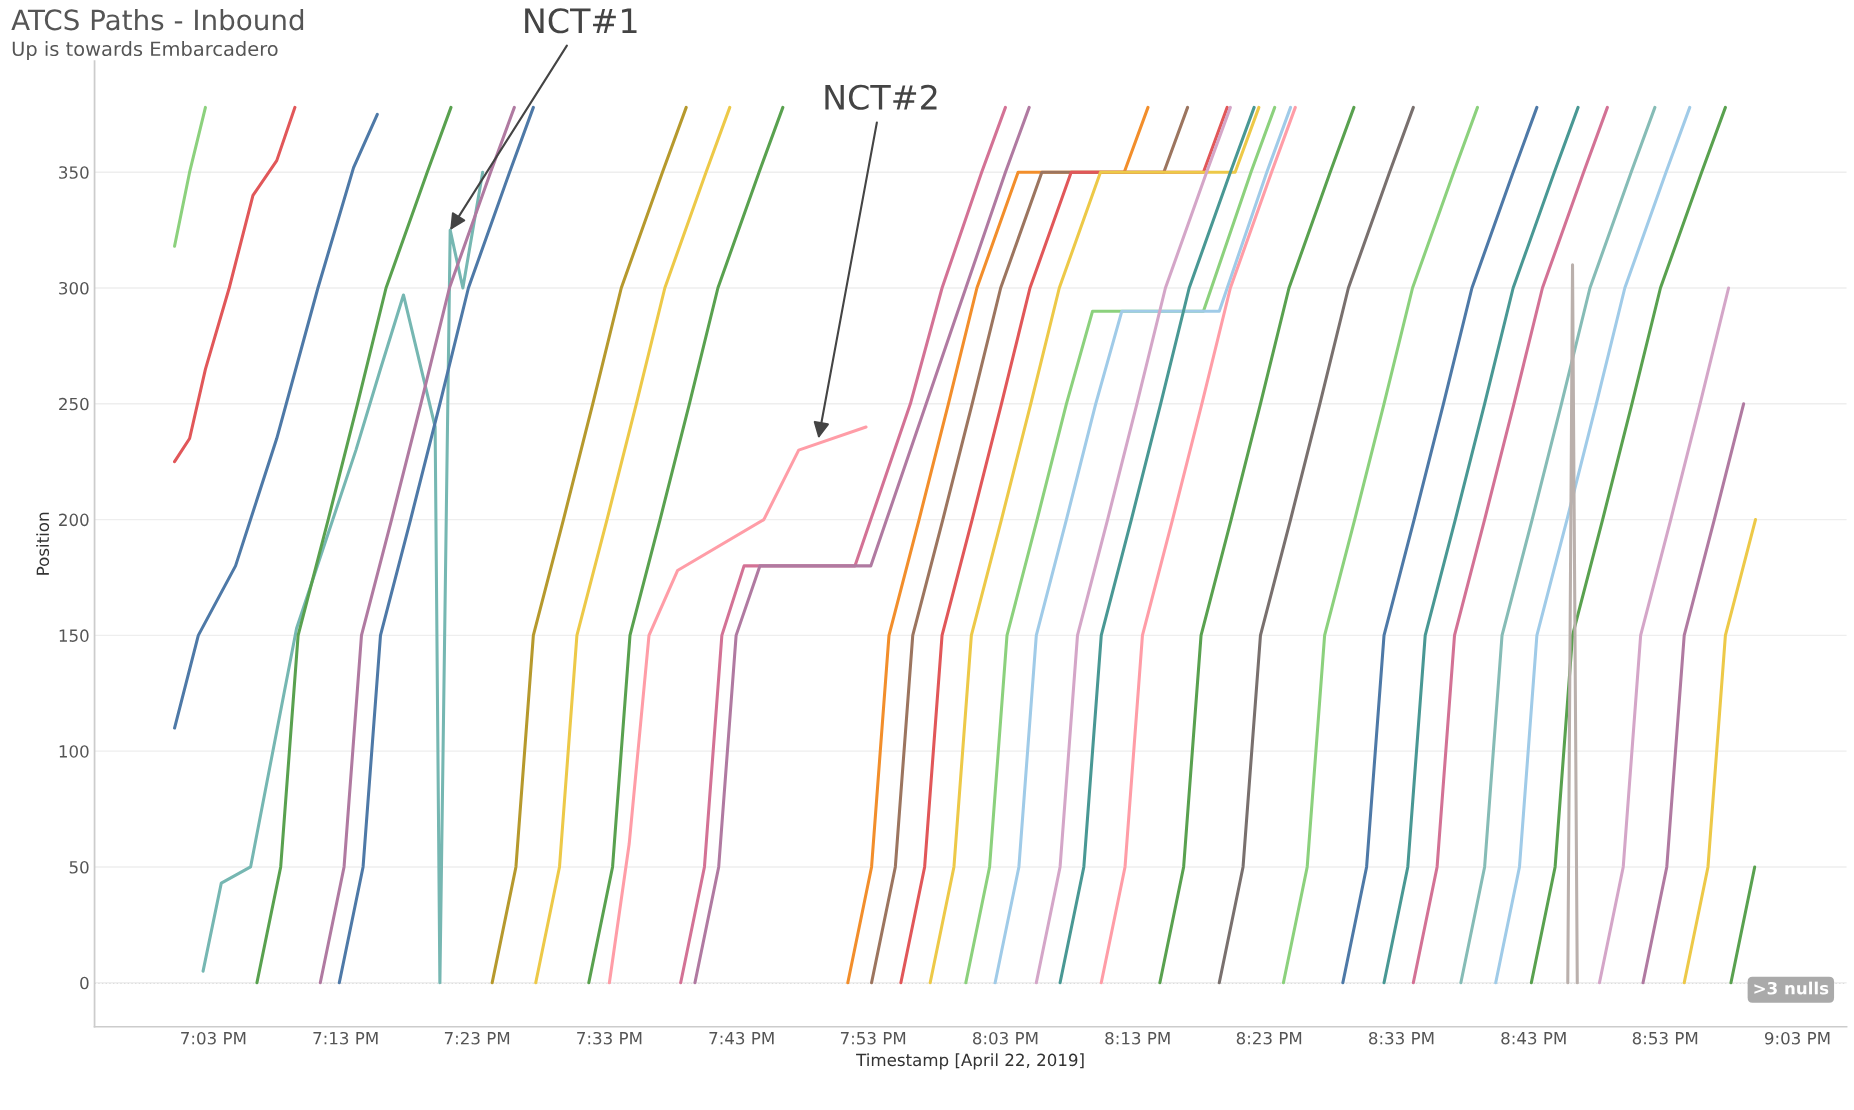 The image size is (1854, 1110). I want to click on y-tick-label: 200, so click(74, 520).